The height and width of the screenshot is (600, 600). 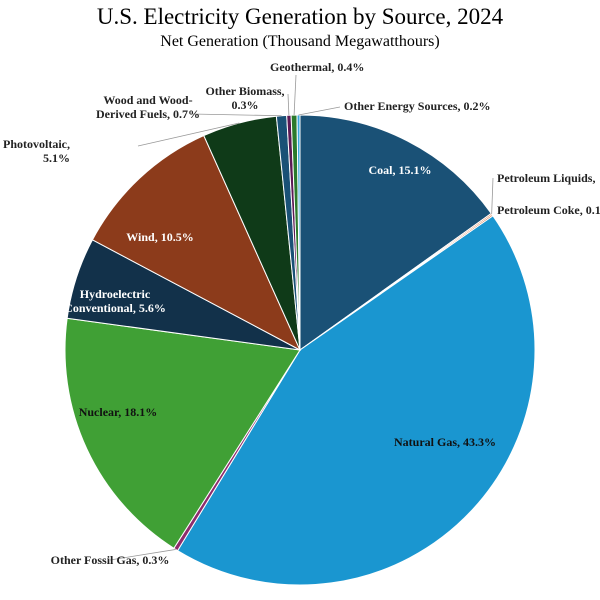 I want to click on slice-label: Other Biomass, 0.3%, so click(x=244, y=98).